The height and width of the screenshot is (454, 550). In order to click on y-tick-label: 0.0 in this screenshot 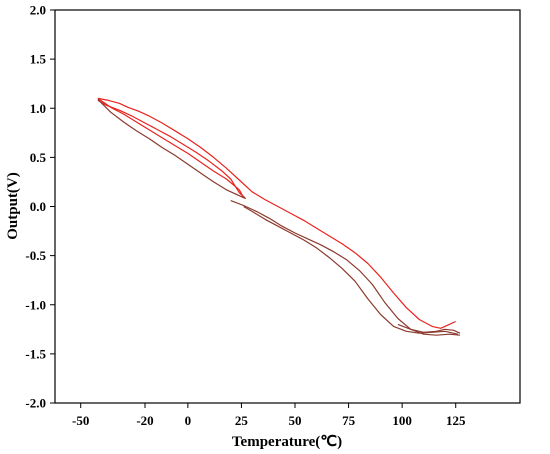, I will do `click(38, 206)`.